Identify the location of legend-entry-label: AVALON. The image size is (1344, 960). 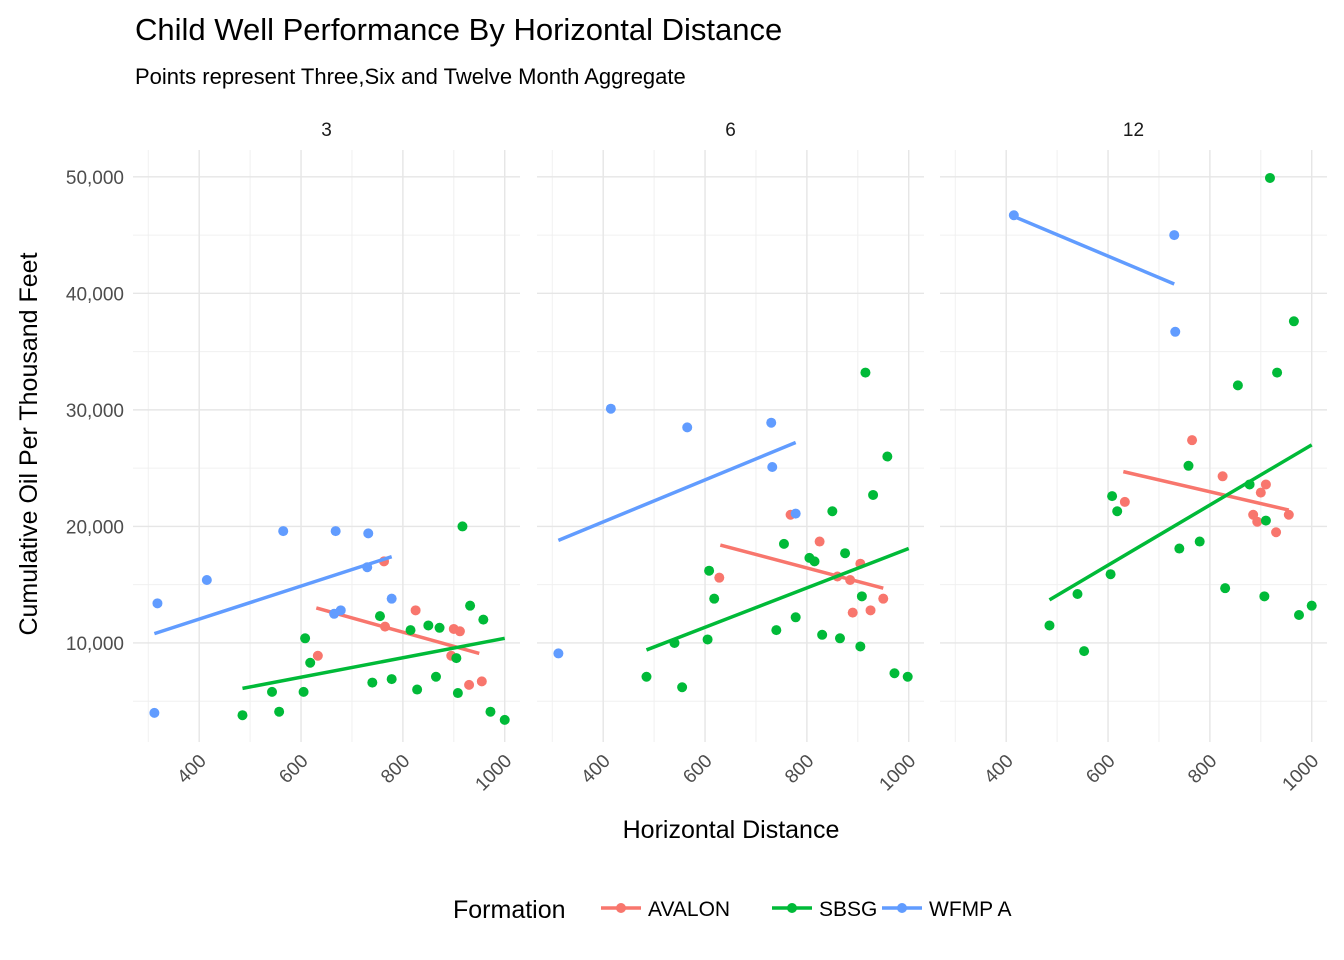
(689, 909).